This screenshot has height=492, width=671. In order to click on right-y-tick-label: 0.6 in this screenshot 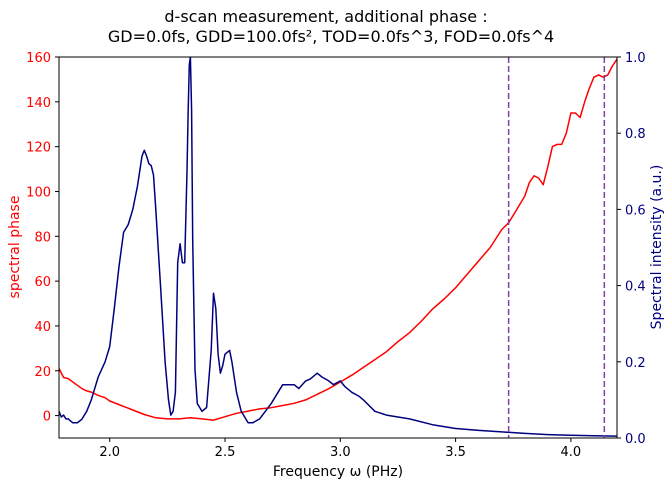, I will do `click(635, 210)`.